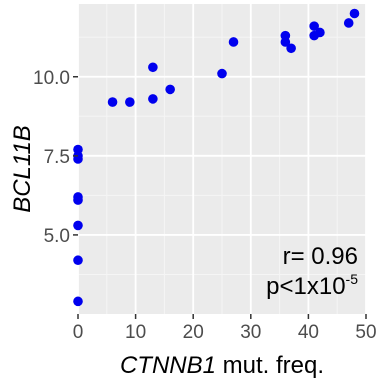  What do you see at coordinates (57, 236) in the screenshot?
I see `y-tick-label: 5.0` at bounding box center [57, 236].